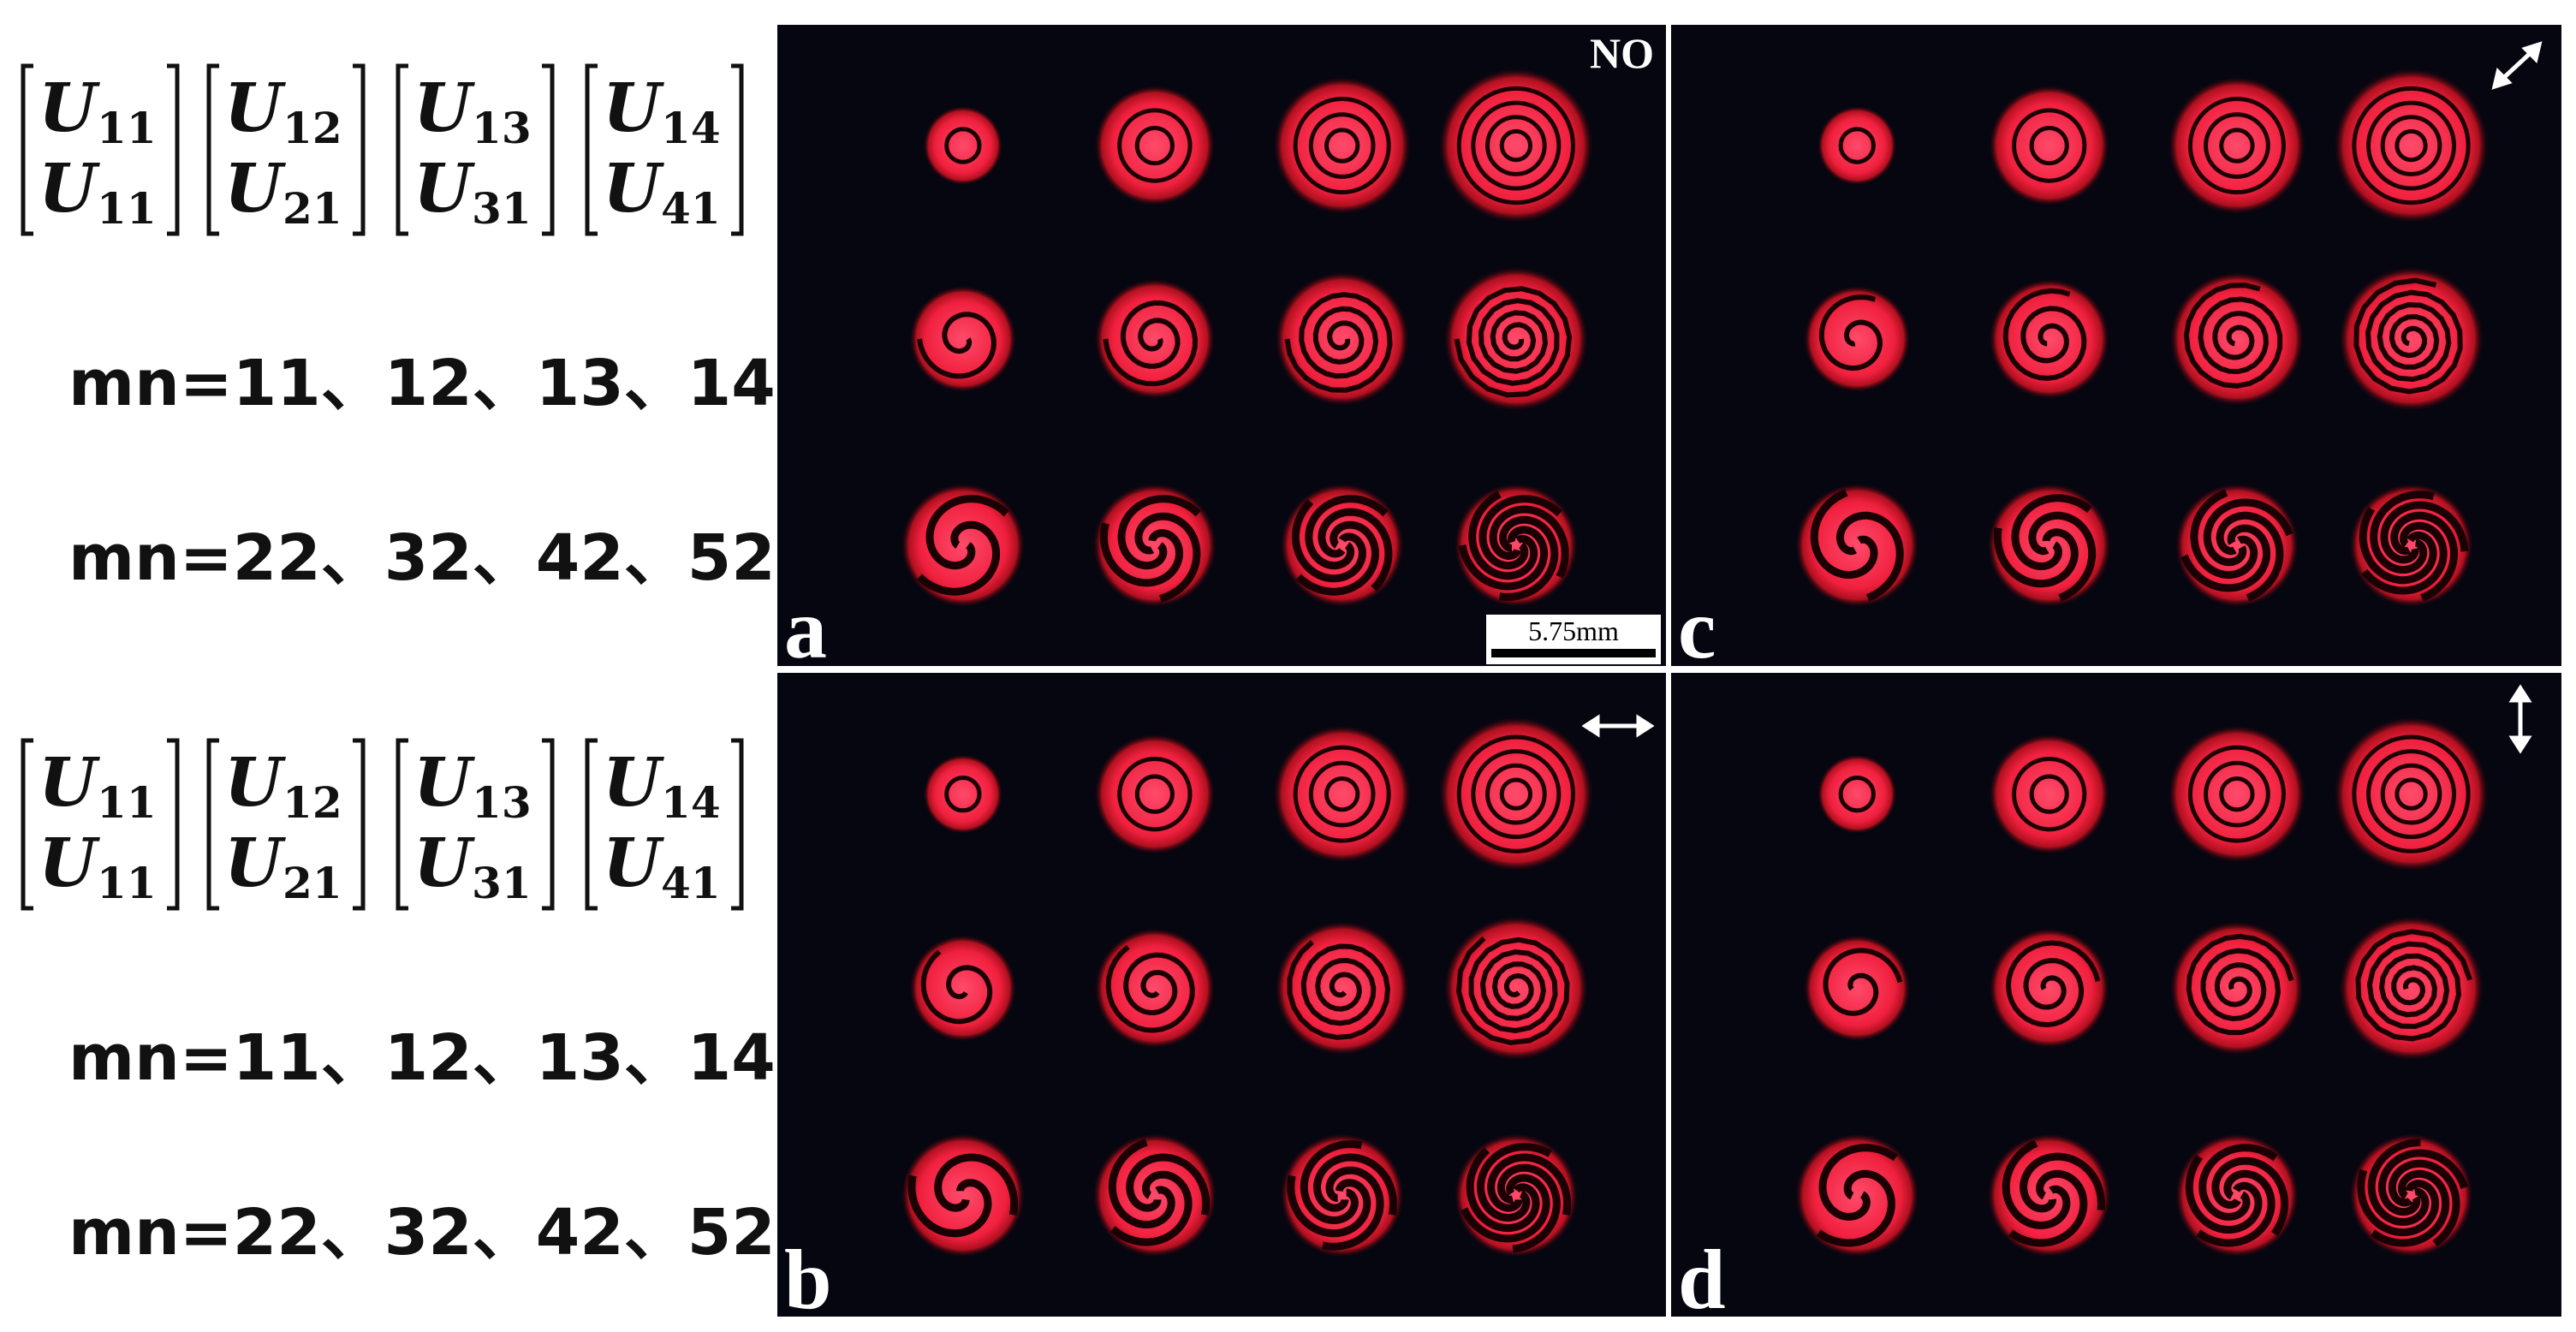 This screenshot has height=1332, width=2576. I want to click on subscript: 31, so click(502, 883).